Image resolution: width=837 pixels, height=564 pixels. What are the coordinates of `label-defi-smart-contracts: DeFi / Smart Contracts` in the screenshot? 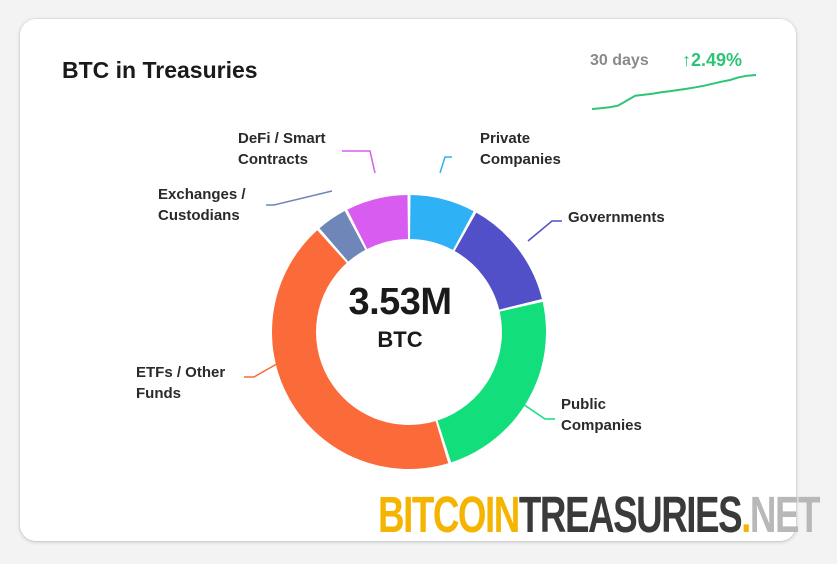 It's located at (282, 149).